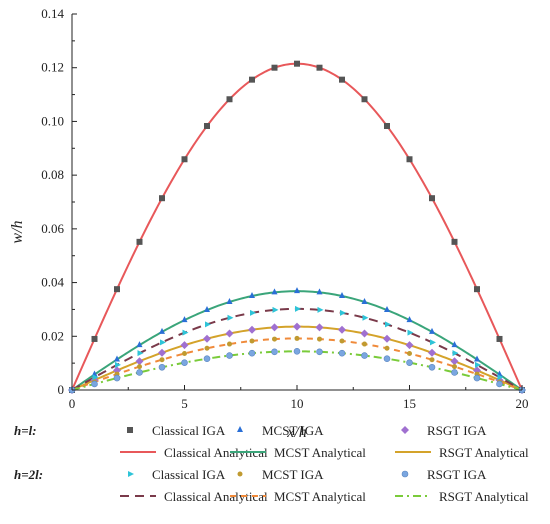 The height and width of the screenshot is (524, 550). Describe the element at coordinates (52, 282) in the screenshot. I see `y-tick-label: 0.04` at that location.